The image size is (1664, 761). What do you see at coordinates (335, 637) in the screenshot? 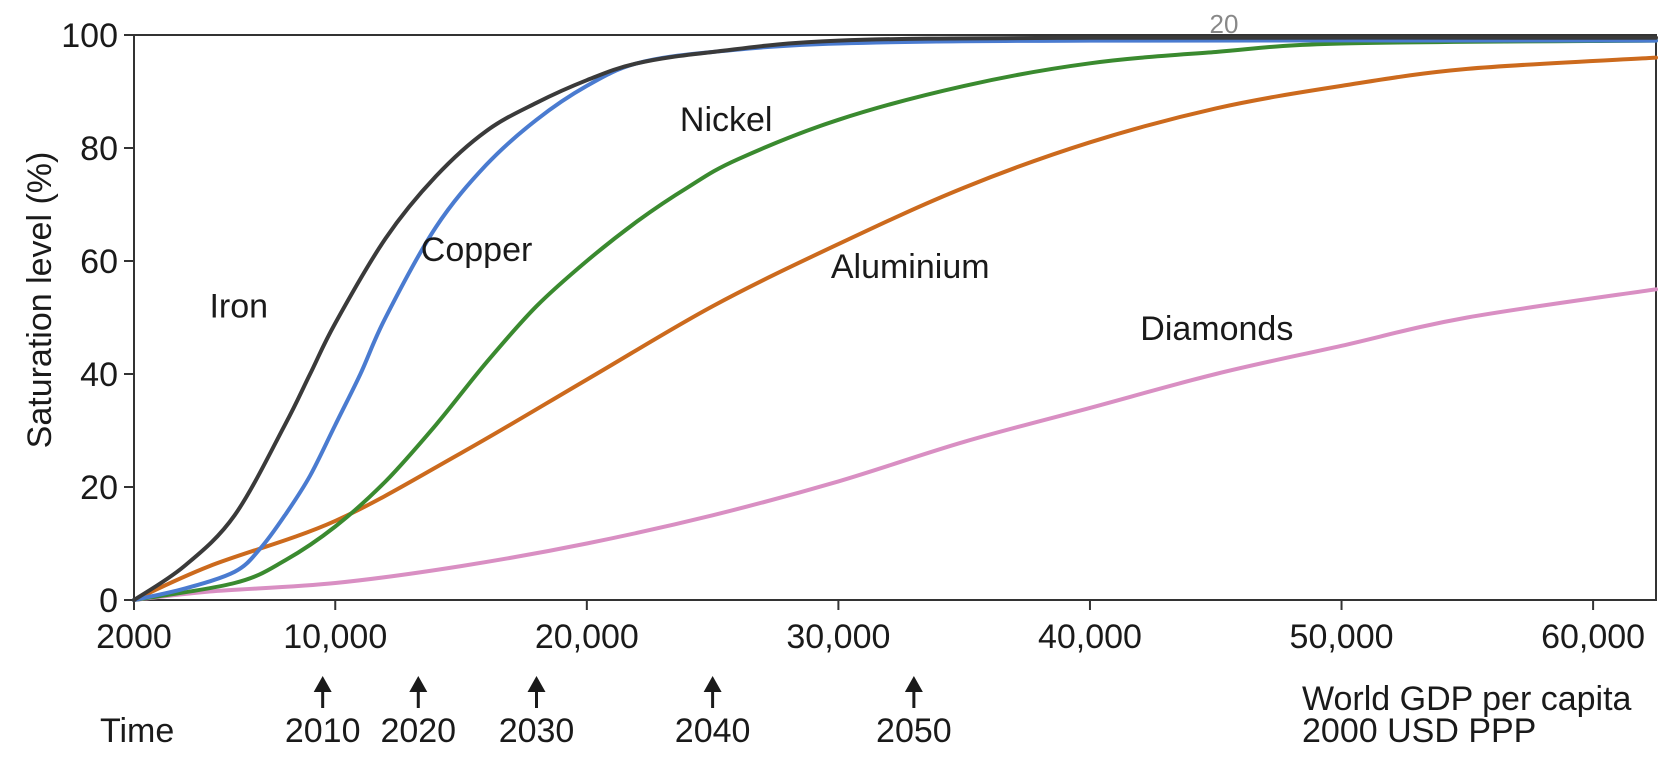
I see `x-tick-label: 10,000` at bounding box center [335, 637].